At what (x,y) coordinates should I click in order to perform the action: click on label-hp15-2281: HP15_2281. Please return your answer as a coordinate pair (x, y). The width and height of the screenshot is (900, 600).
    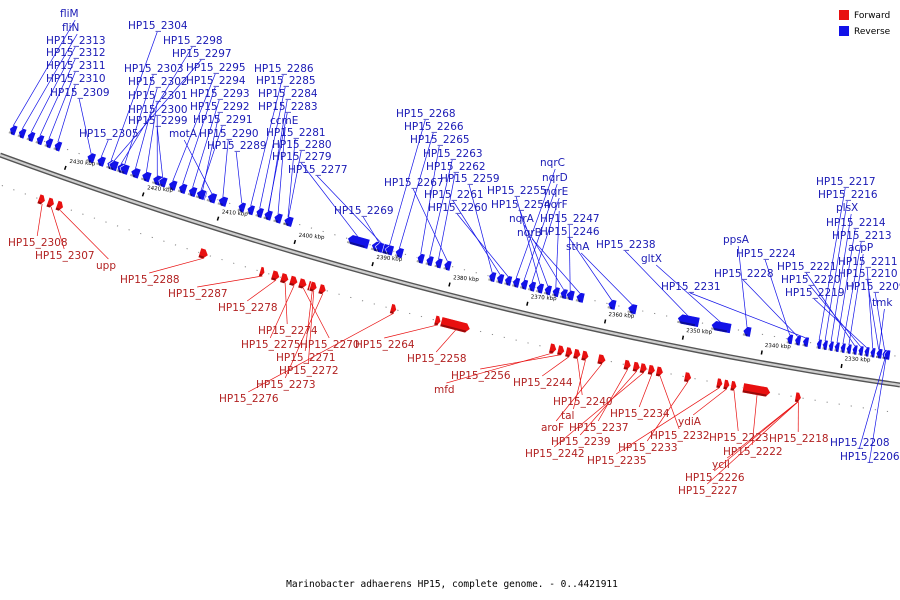
    Looking at the image, I should click on (296, 133).